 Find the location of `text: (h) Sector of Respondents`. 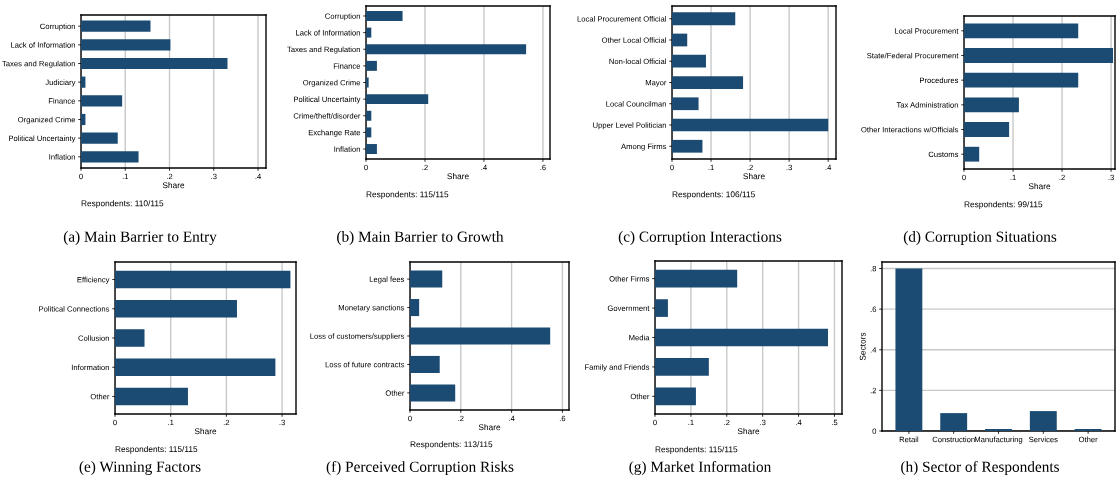

text: (h) Sector of Respondents is located at coordinates (980, 468).